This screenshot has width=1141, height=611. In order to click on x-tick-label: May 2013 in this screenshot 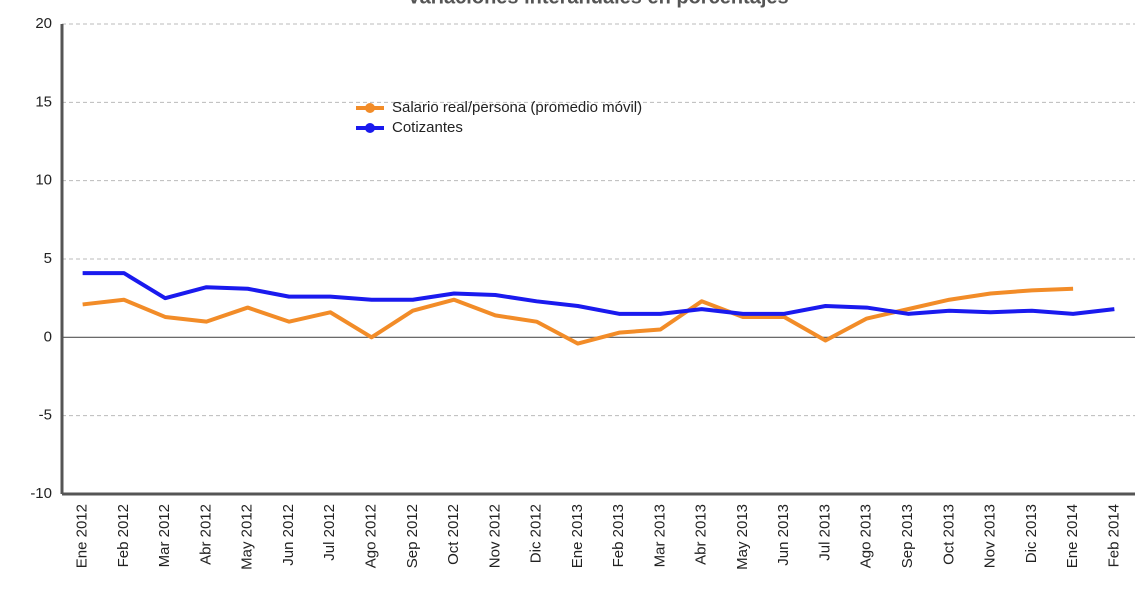, I will do `click(742, 537)`.